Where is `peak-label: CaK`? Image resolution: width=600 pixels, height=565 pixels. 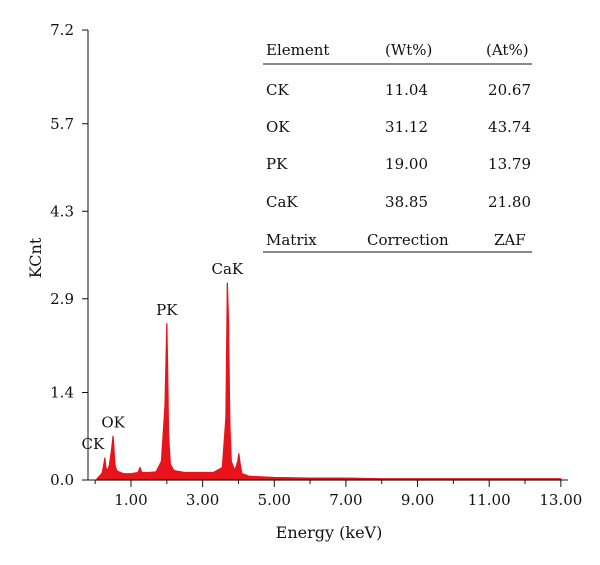 peak-label: CaK is located at coordinates (228, 269).